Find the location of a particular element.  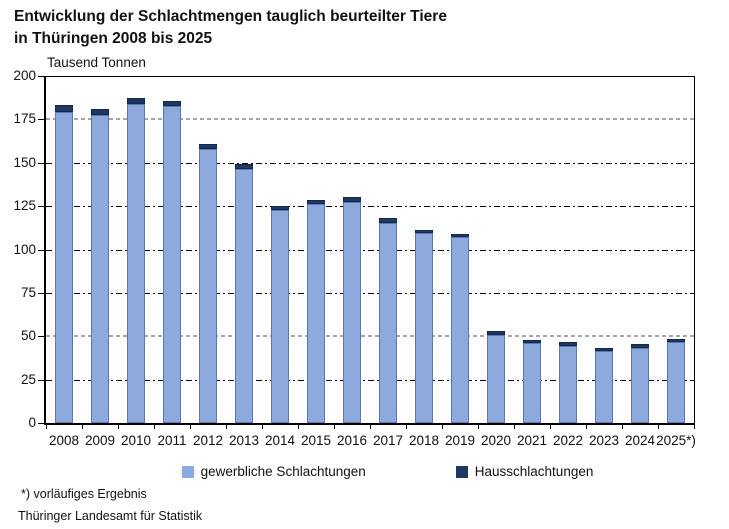

y-axis-tick-label: 200 is located at coordinates (24, 75).